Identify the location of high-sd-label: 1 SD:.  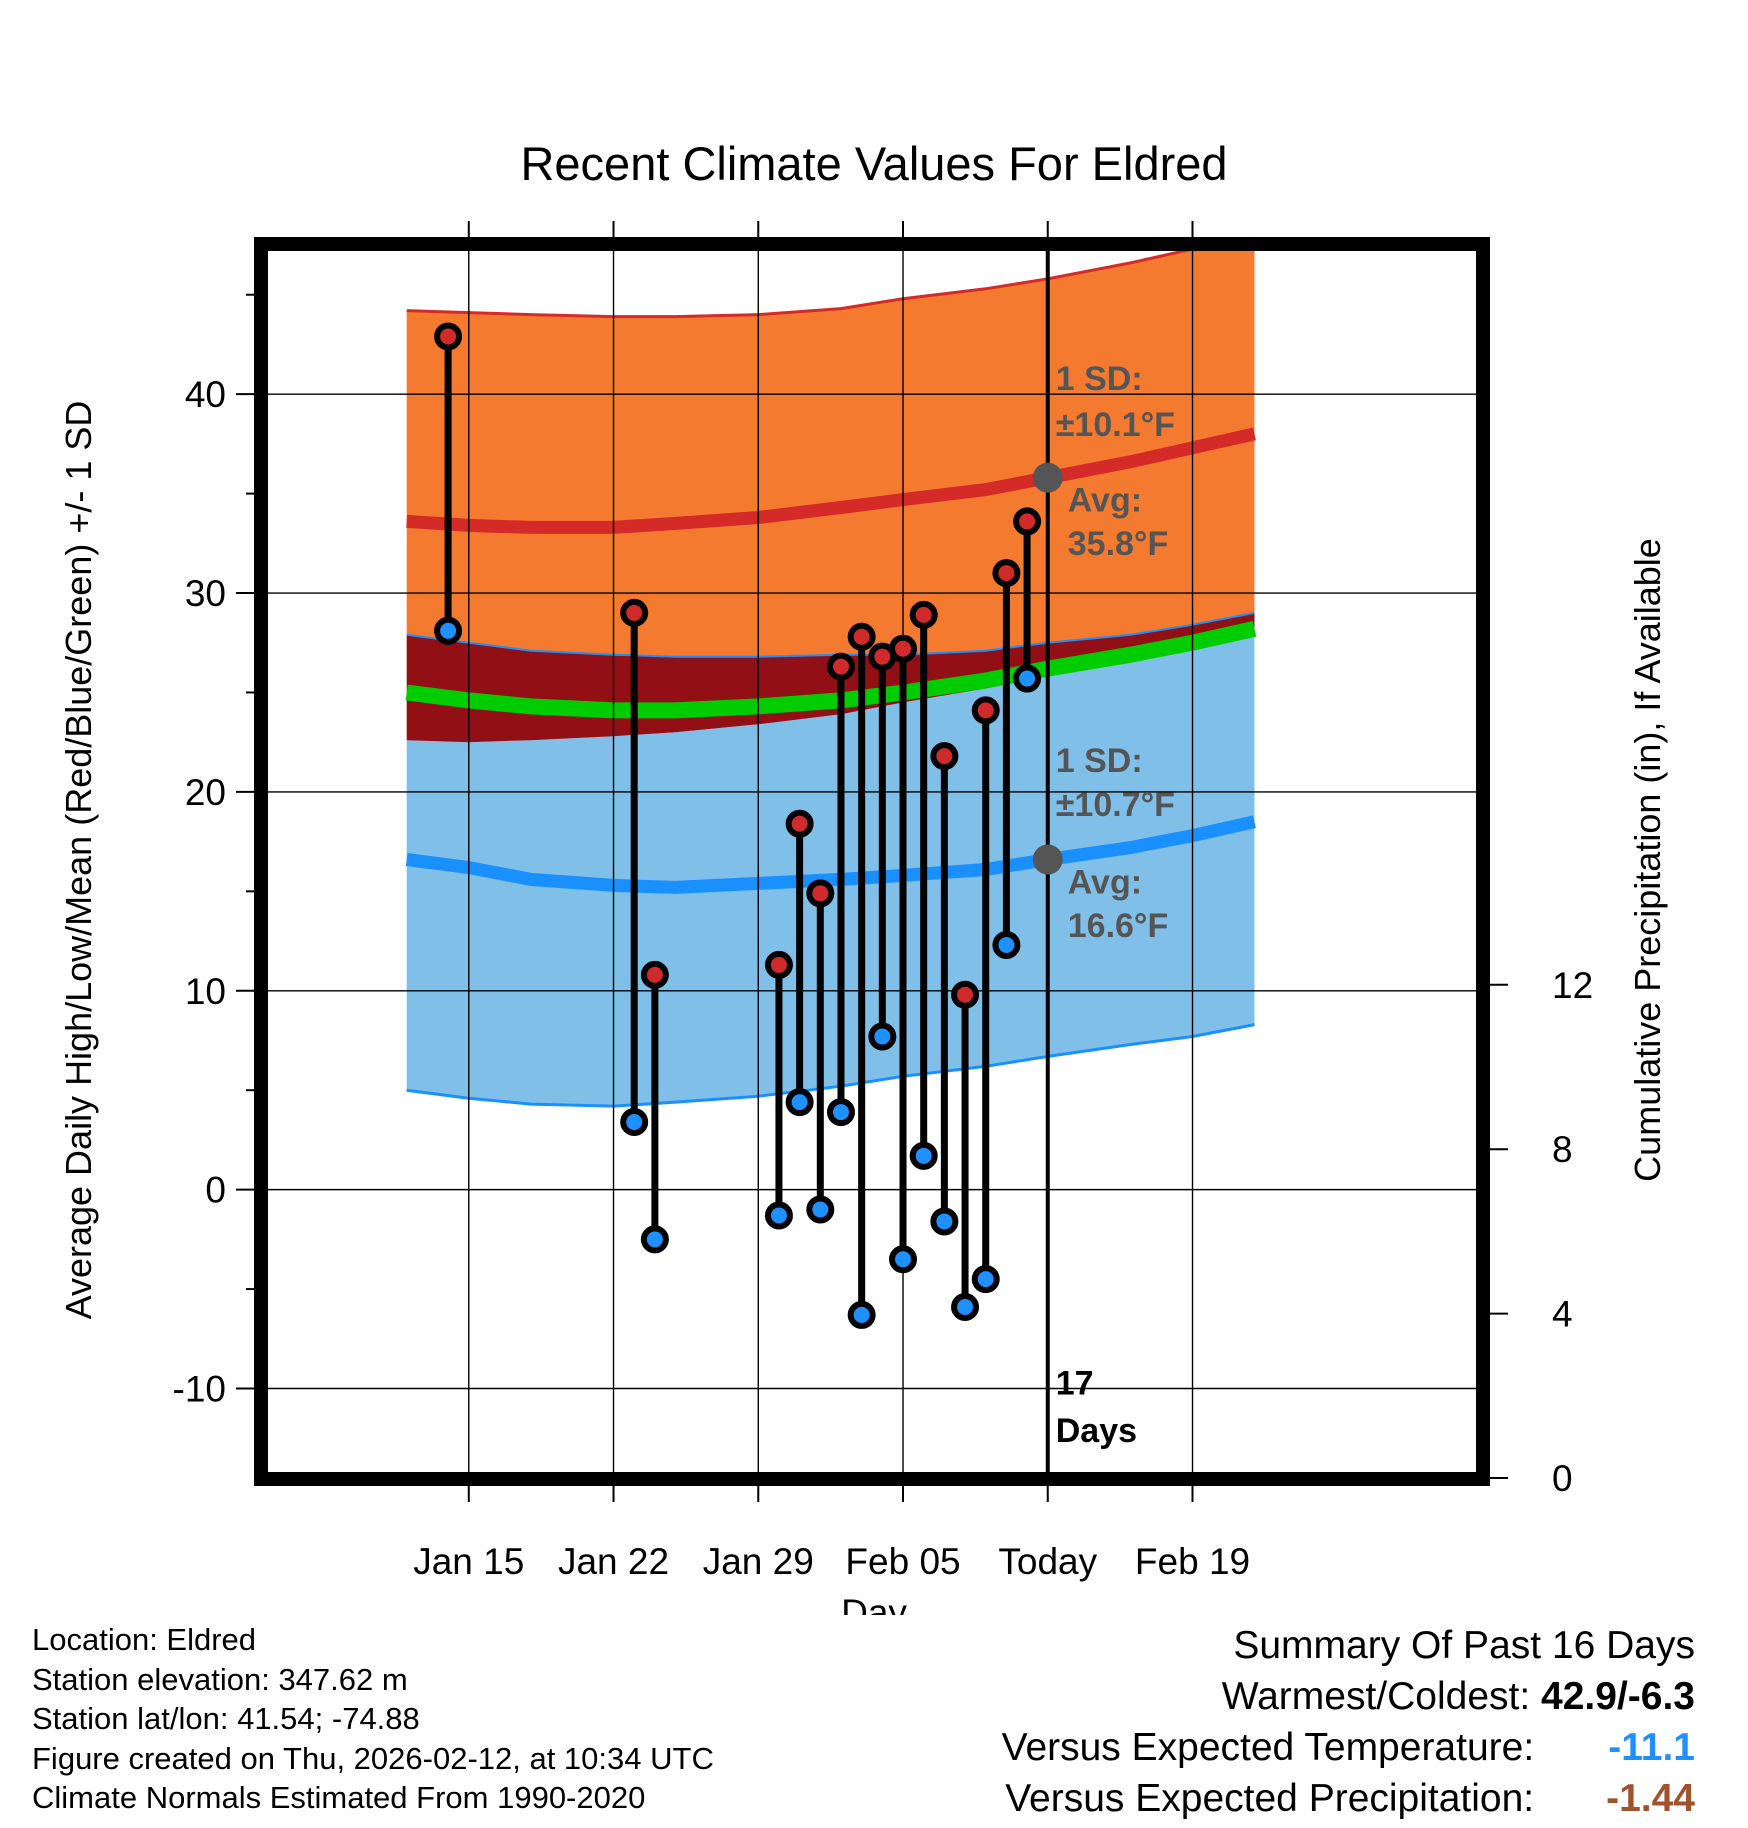
(1099, 379).